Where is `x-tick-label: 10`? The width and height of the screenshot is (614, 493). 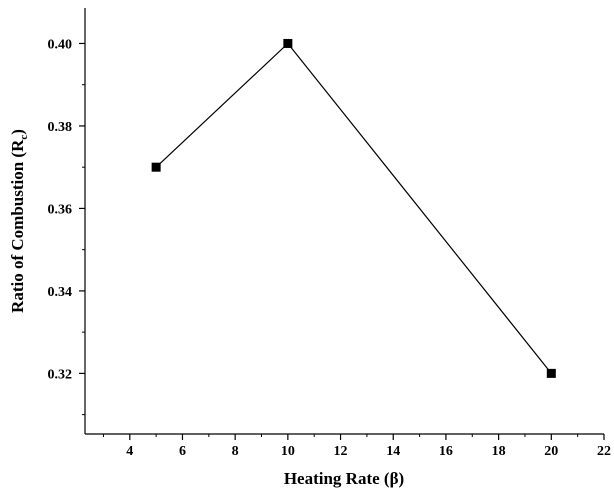 x-tick-label: 10 is located at coordinates (288, 451).